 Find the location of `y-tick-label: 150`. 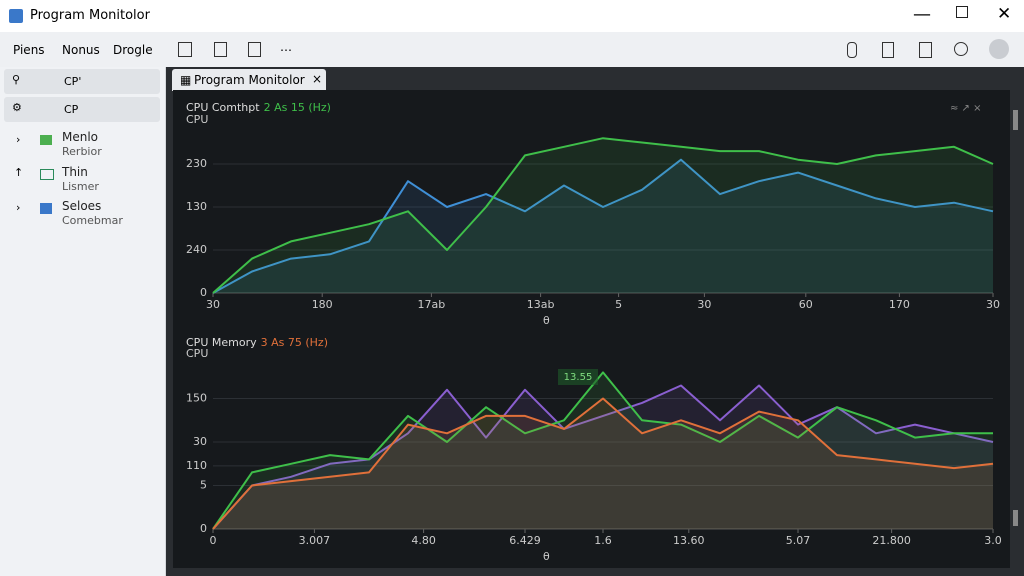

y-tick-label: 150 is located at coordinates (196, 398).